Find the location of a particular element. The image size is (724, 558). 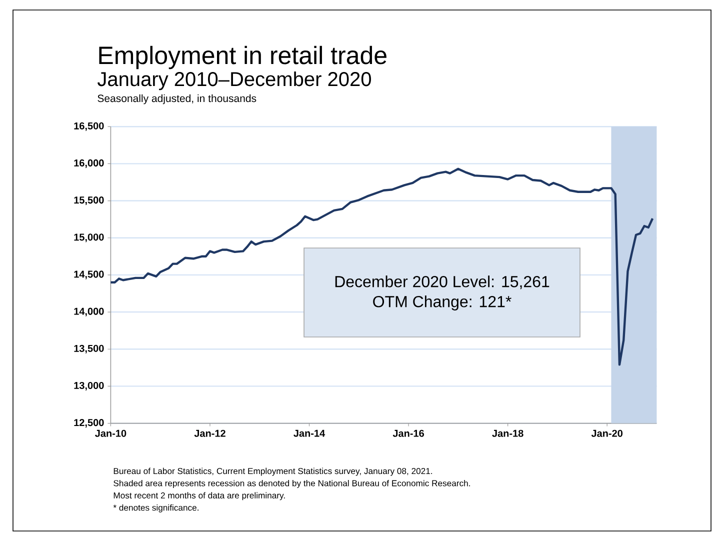

y-axis-title: Seasonally adjusted, in thousands is located at coordinates (177, 99).